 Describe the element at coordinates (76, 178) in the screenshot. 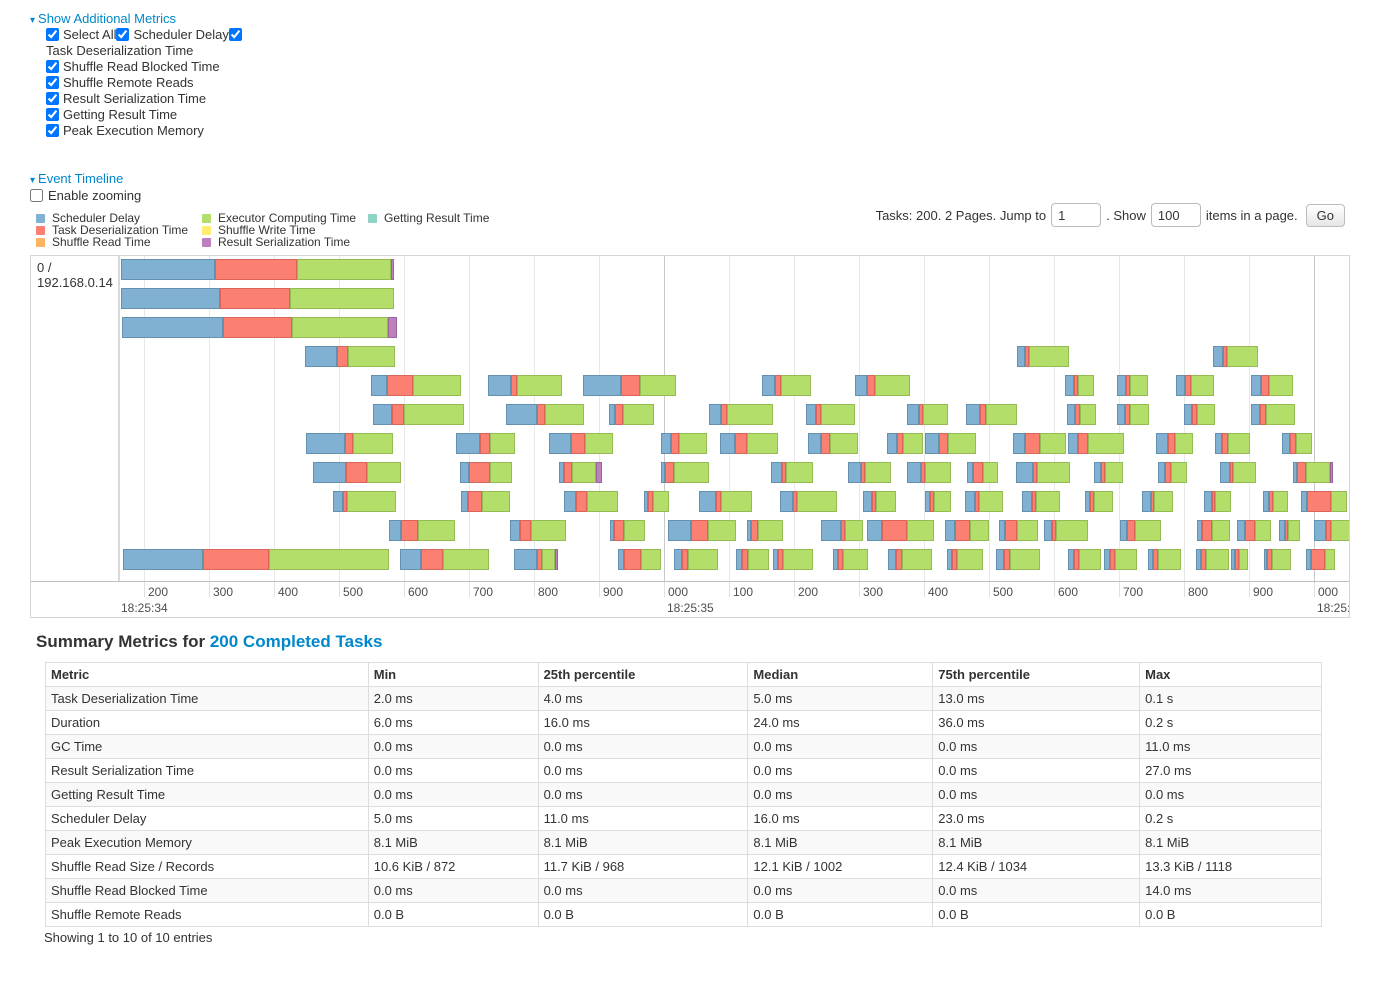

I see `event-timeline-link: ▾ Event Timeline` at that location.